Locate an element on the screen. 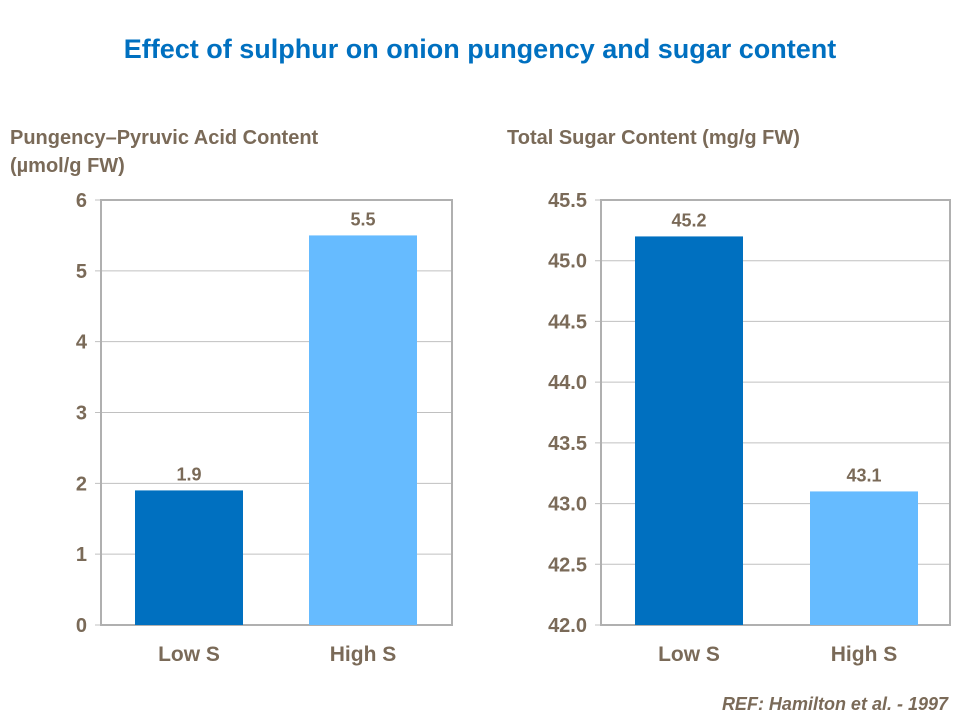 Image resolution: width=960 pixels, height=720 pixels. left-xtick-label: Low S is located at coordinates (189, 654).